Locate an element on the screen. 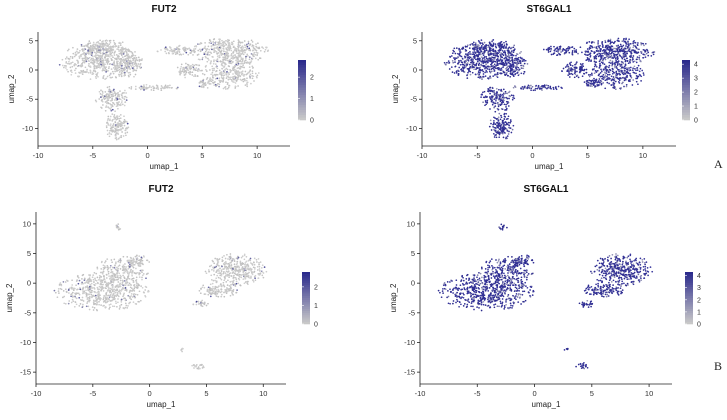 This screenshot has width=727, height=420. x-tick-label: -10 is located at coordinates (422, 155).